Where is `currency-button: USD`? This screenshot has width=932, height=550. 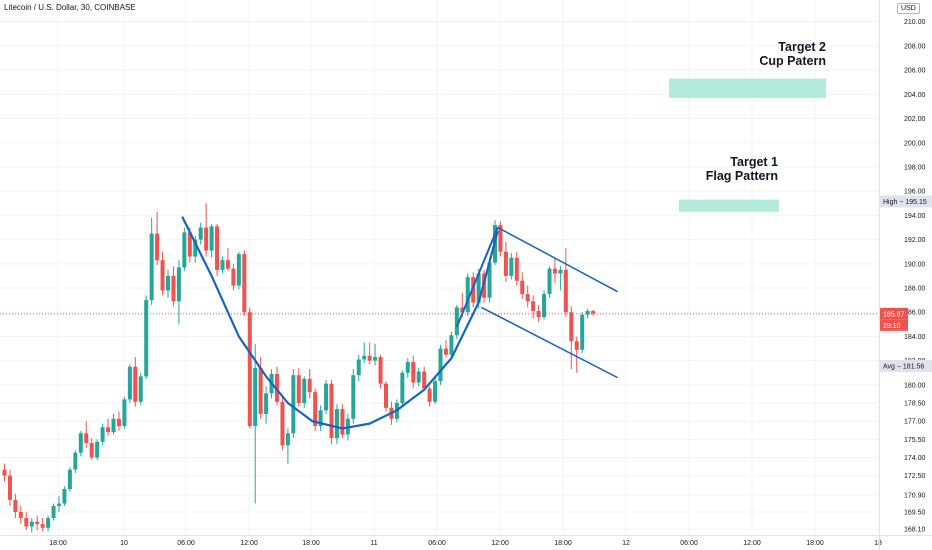
currency-button: USD is located at coordinates (908, 8).